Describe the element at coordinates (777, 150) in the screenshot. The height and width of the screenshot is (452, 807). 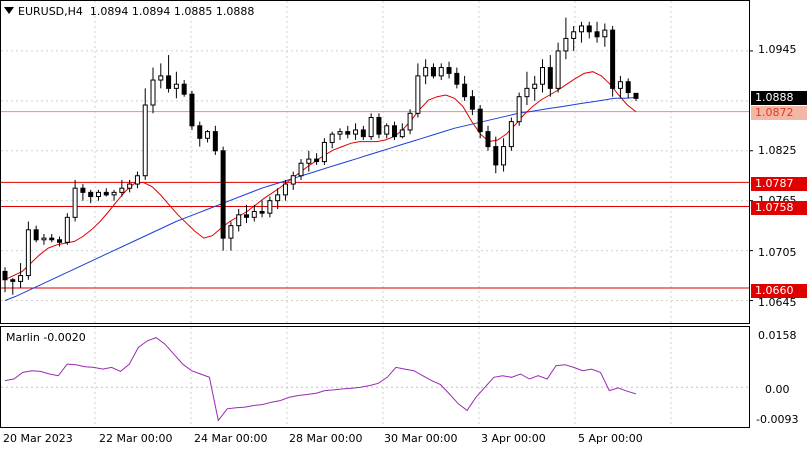
I see `price-tick: 1.0825` at that location.